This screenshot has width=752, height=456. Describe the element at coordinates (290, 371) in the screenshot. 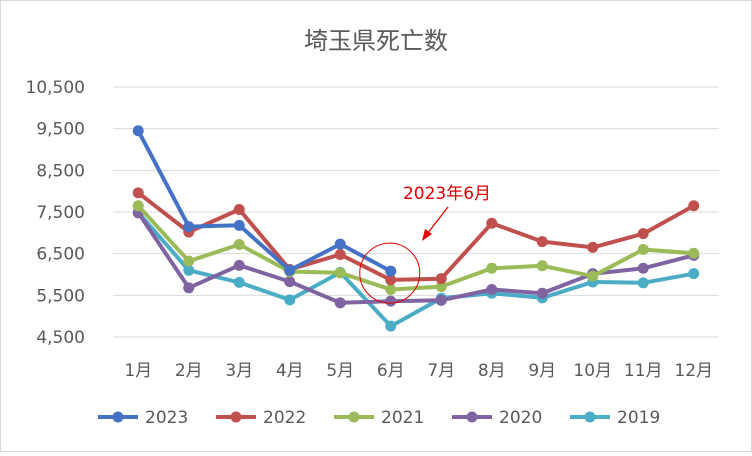

I see `x-tick-label: 4月` at that location.